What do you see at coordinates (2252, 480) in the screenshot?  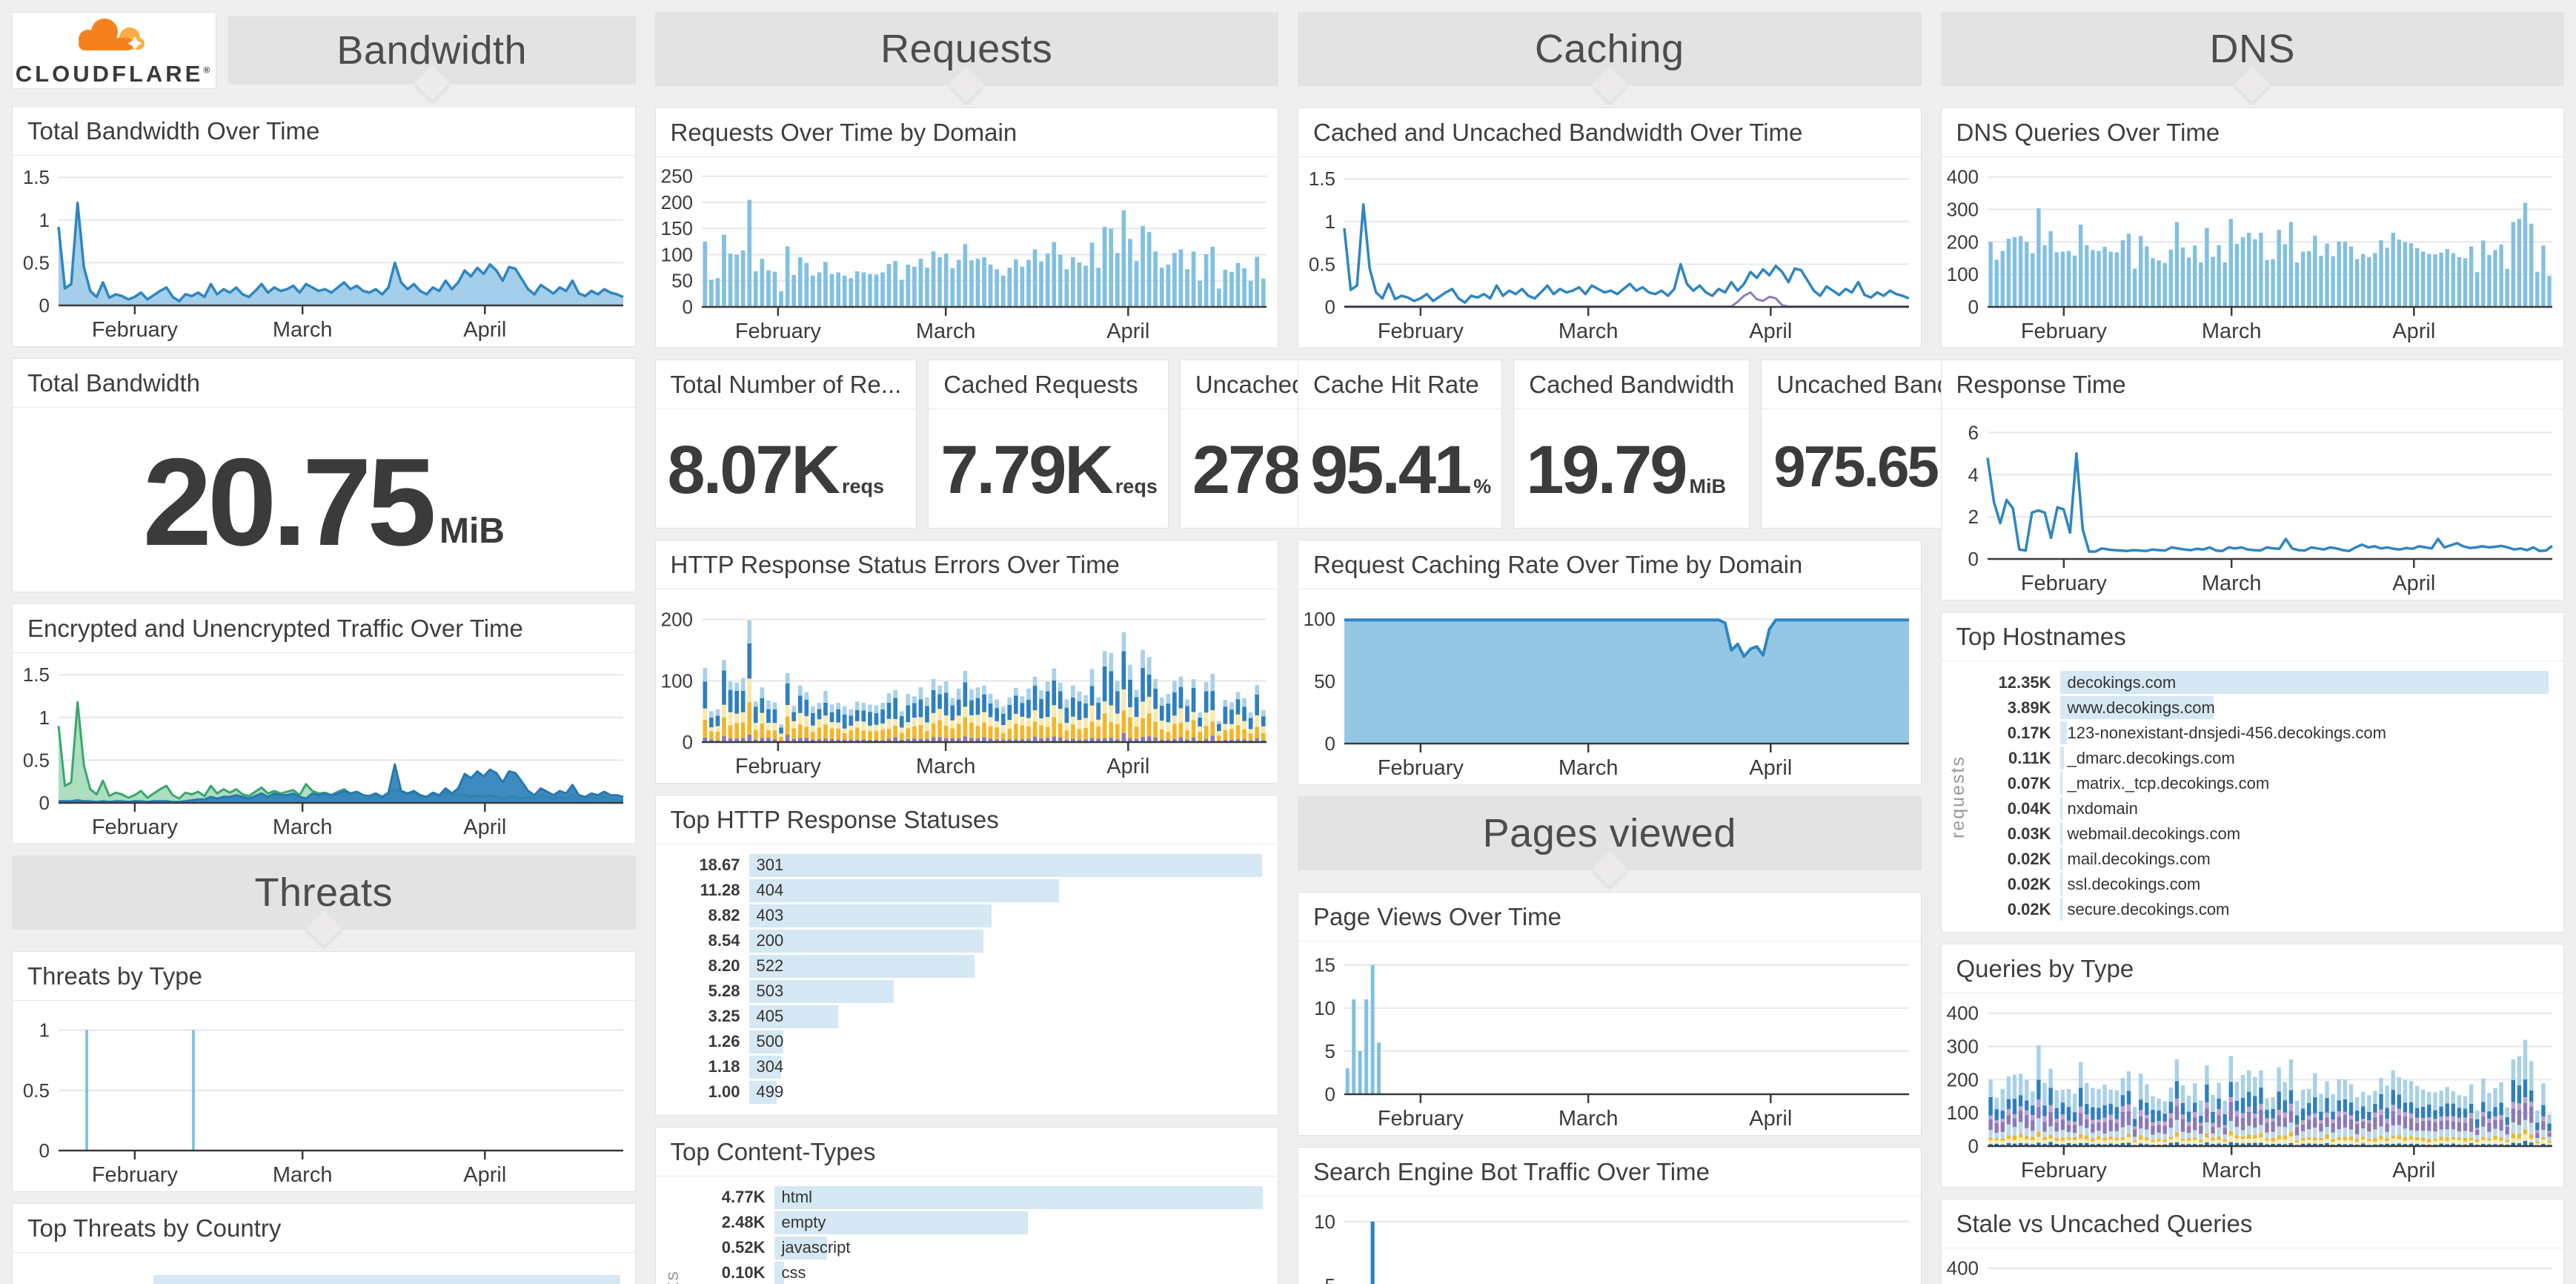 I see `panel-response-time: Response Time 0 2 4 6 February March April` at bounding box center [2252, 480].